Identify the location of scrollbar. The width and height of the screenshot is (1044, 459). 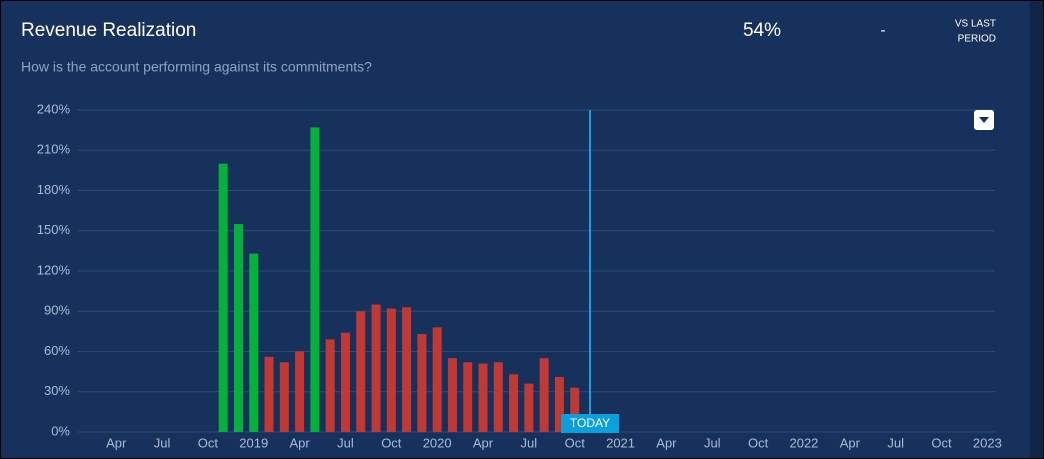
(1036, 229).